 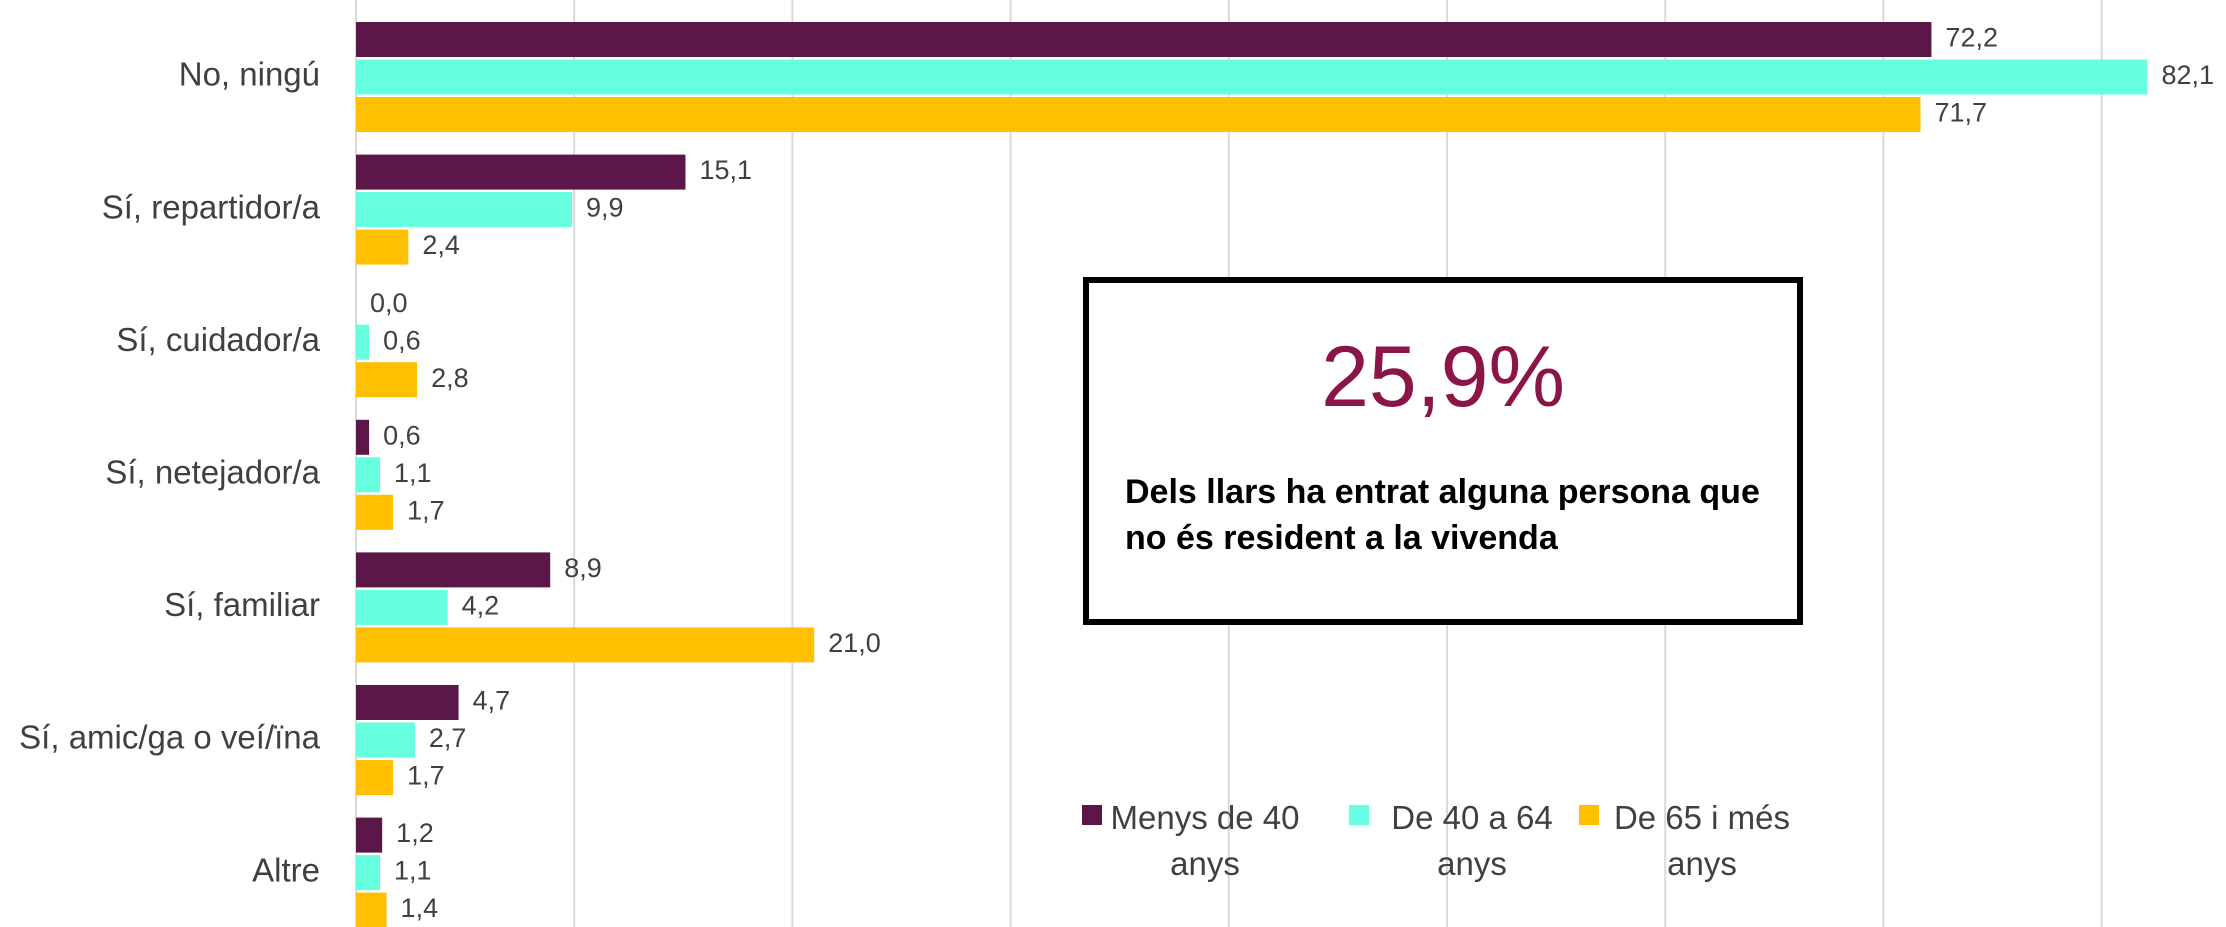 What do you see at coordinates (1961, 113) in the screenshot?
I see `value-label: 71,7` at bounding box center [1961, 113].